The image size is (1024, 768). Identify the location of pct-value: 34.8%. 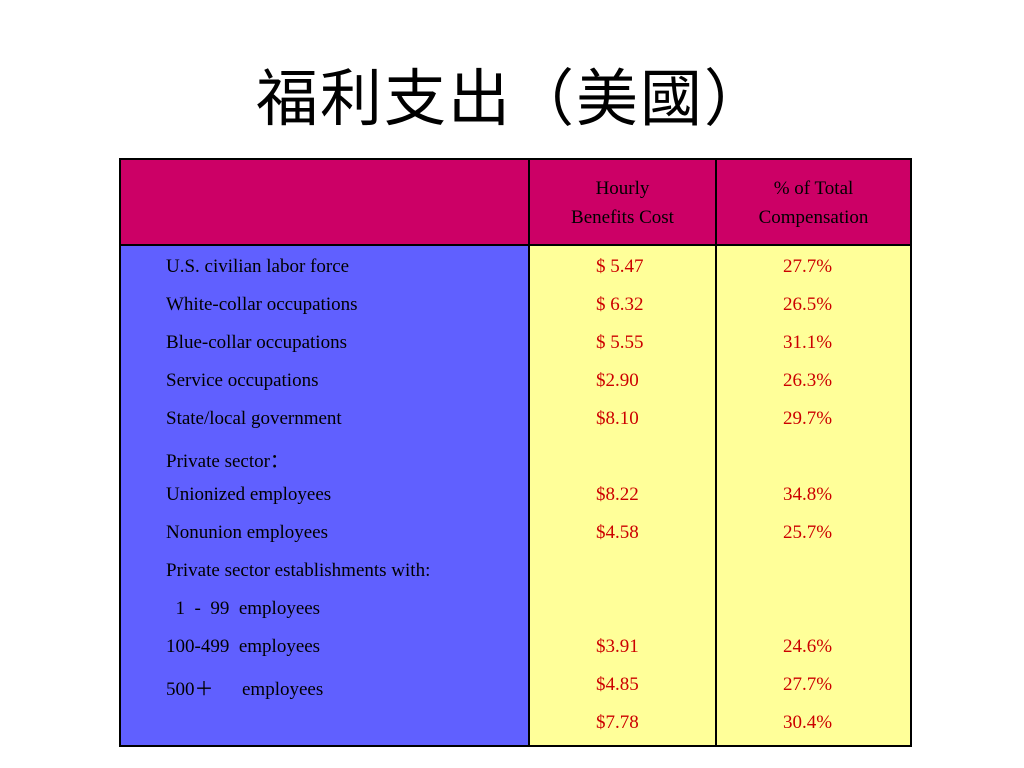
(808, 494).